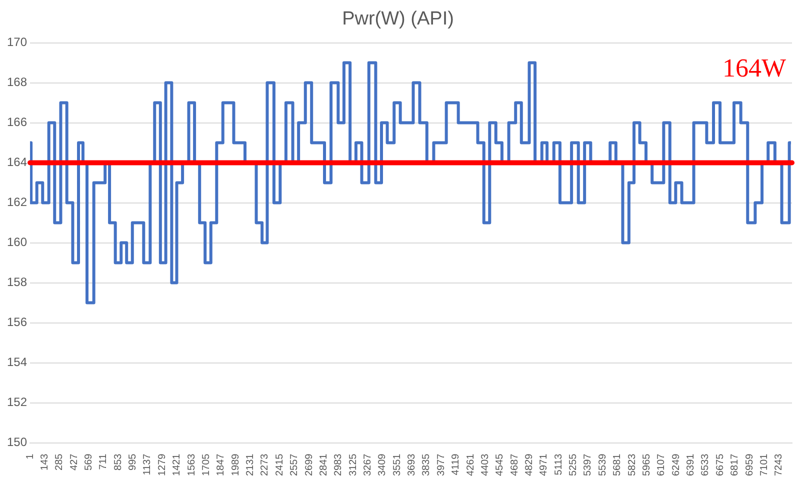 Image resolution: width=800 pixels, height=479 pixels. I want to click on x-tick-label: 5681, so click(618, 464).